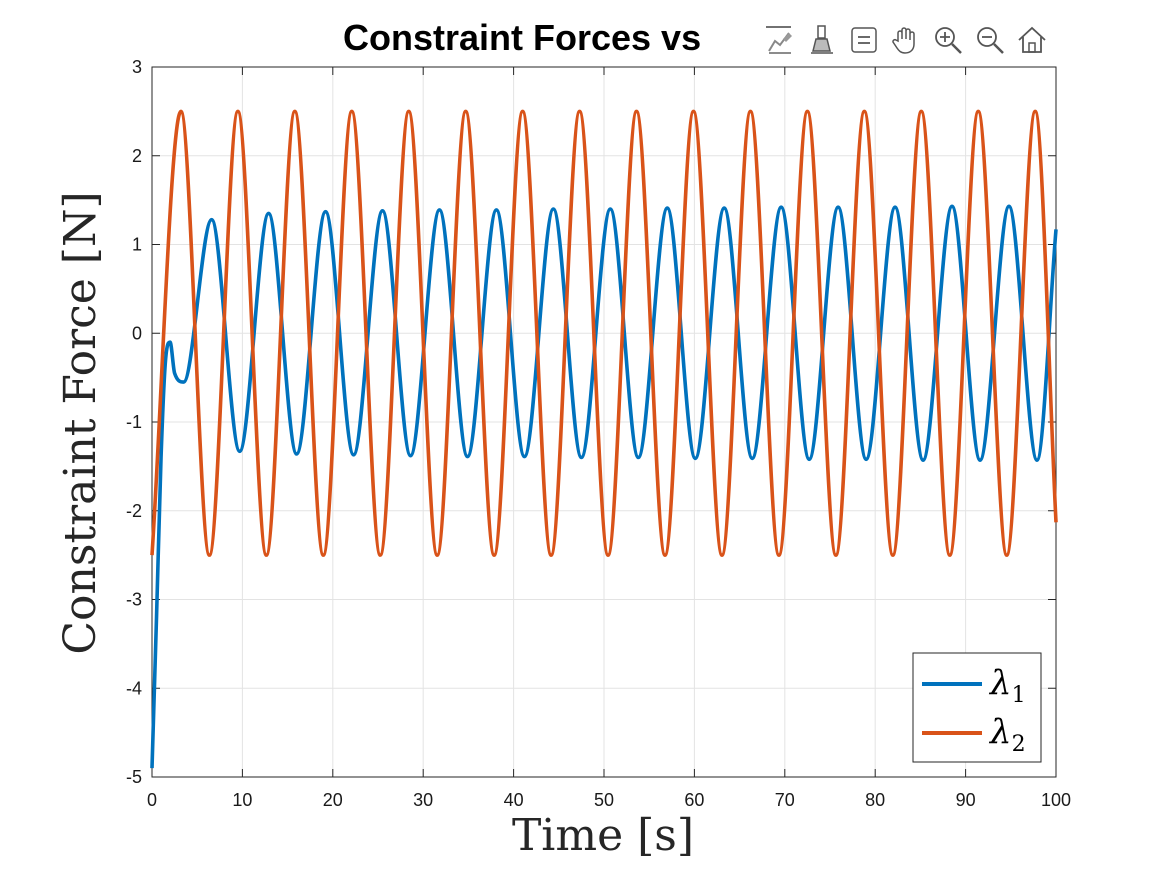 The width and height of the screenshot is (1167, 875). I want to click on y-tick-label: -5, so click(134, 777).